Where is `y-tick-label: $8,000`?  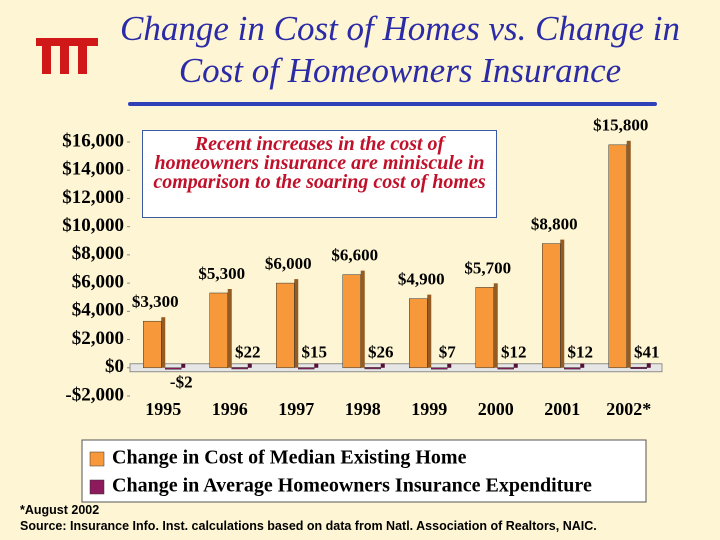 y-tick-label: $8,000 is located at coordinates (98, 253).